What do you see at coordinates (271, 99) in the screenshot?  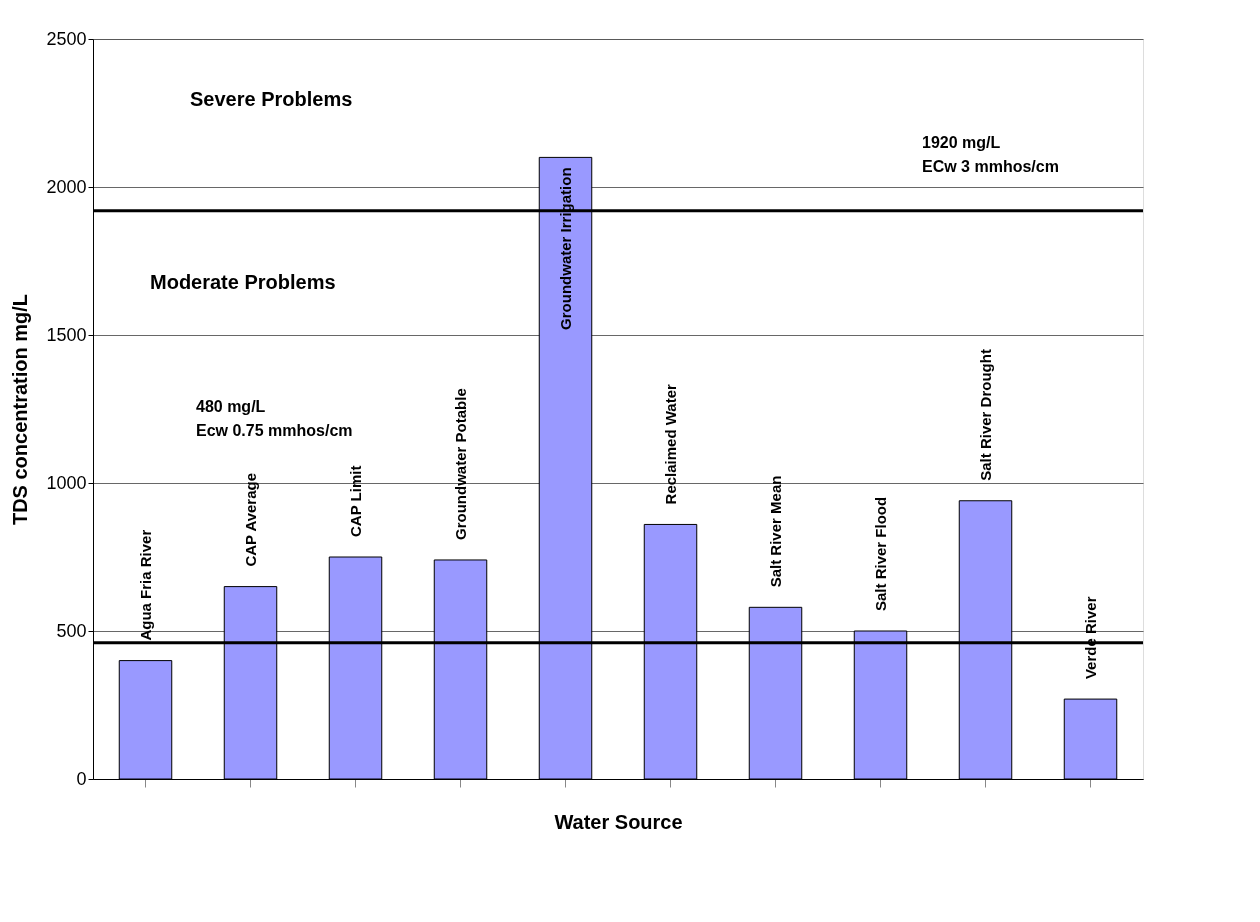 I see `annotation: Severe Problems` at bounding box center [271, 99].